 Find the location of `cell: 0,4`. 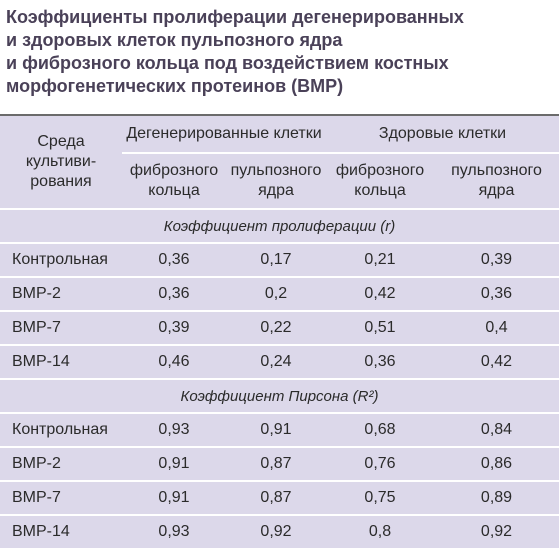

cell: 0,4 is located at coordinates (496, 328).